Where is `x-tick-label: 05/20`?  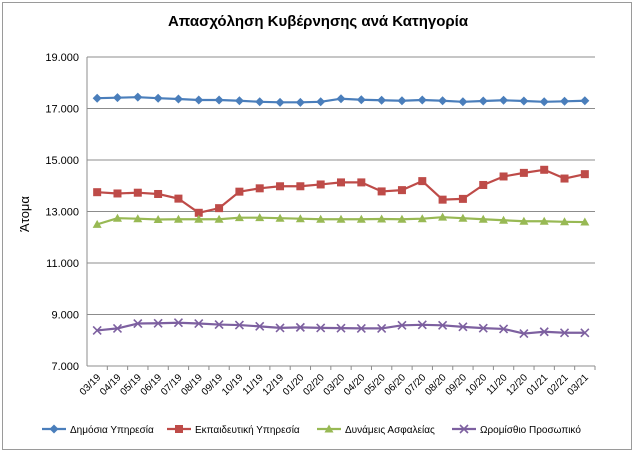
x-tick-label: 05/20 is located at coordinates (375, 385).